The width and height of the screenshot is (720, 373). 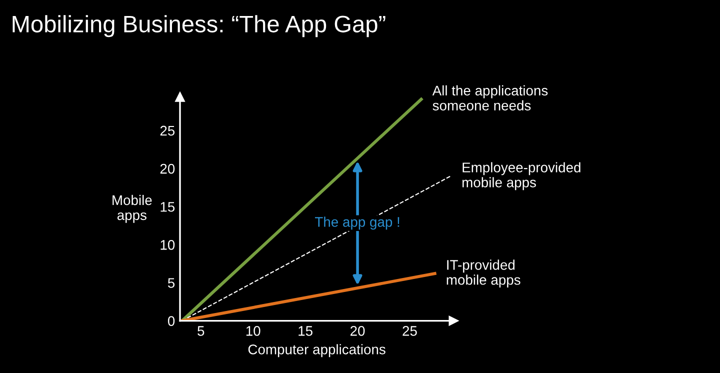 What do you see at coordinates (357, 223) in the screenshot?
I see `annotation: The app gap !` at bounding box center [357, 223].